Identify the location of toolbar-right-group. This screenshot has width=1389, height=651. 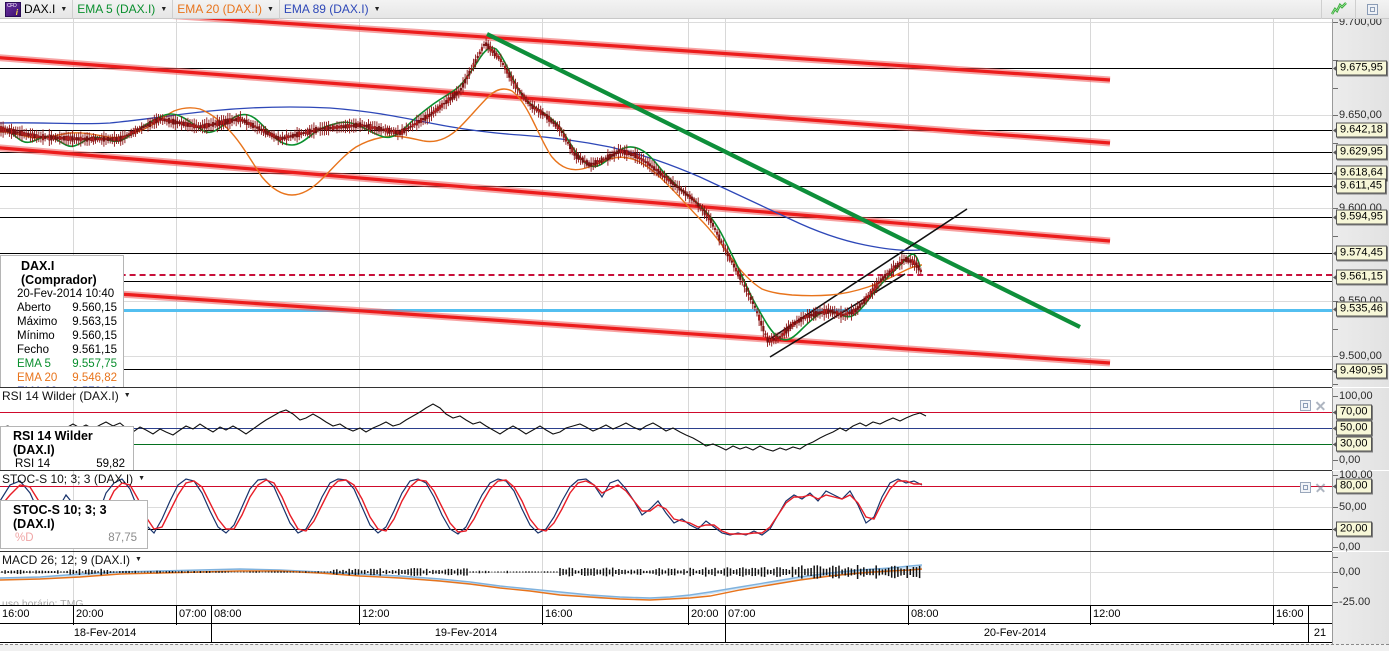
(1355, 9).